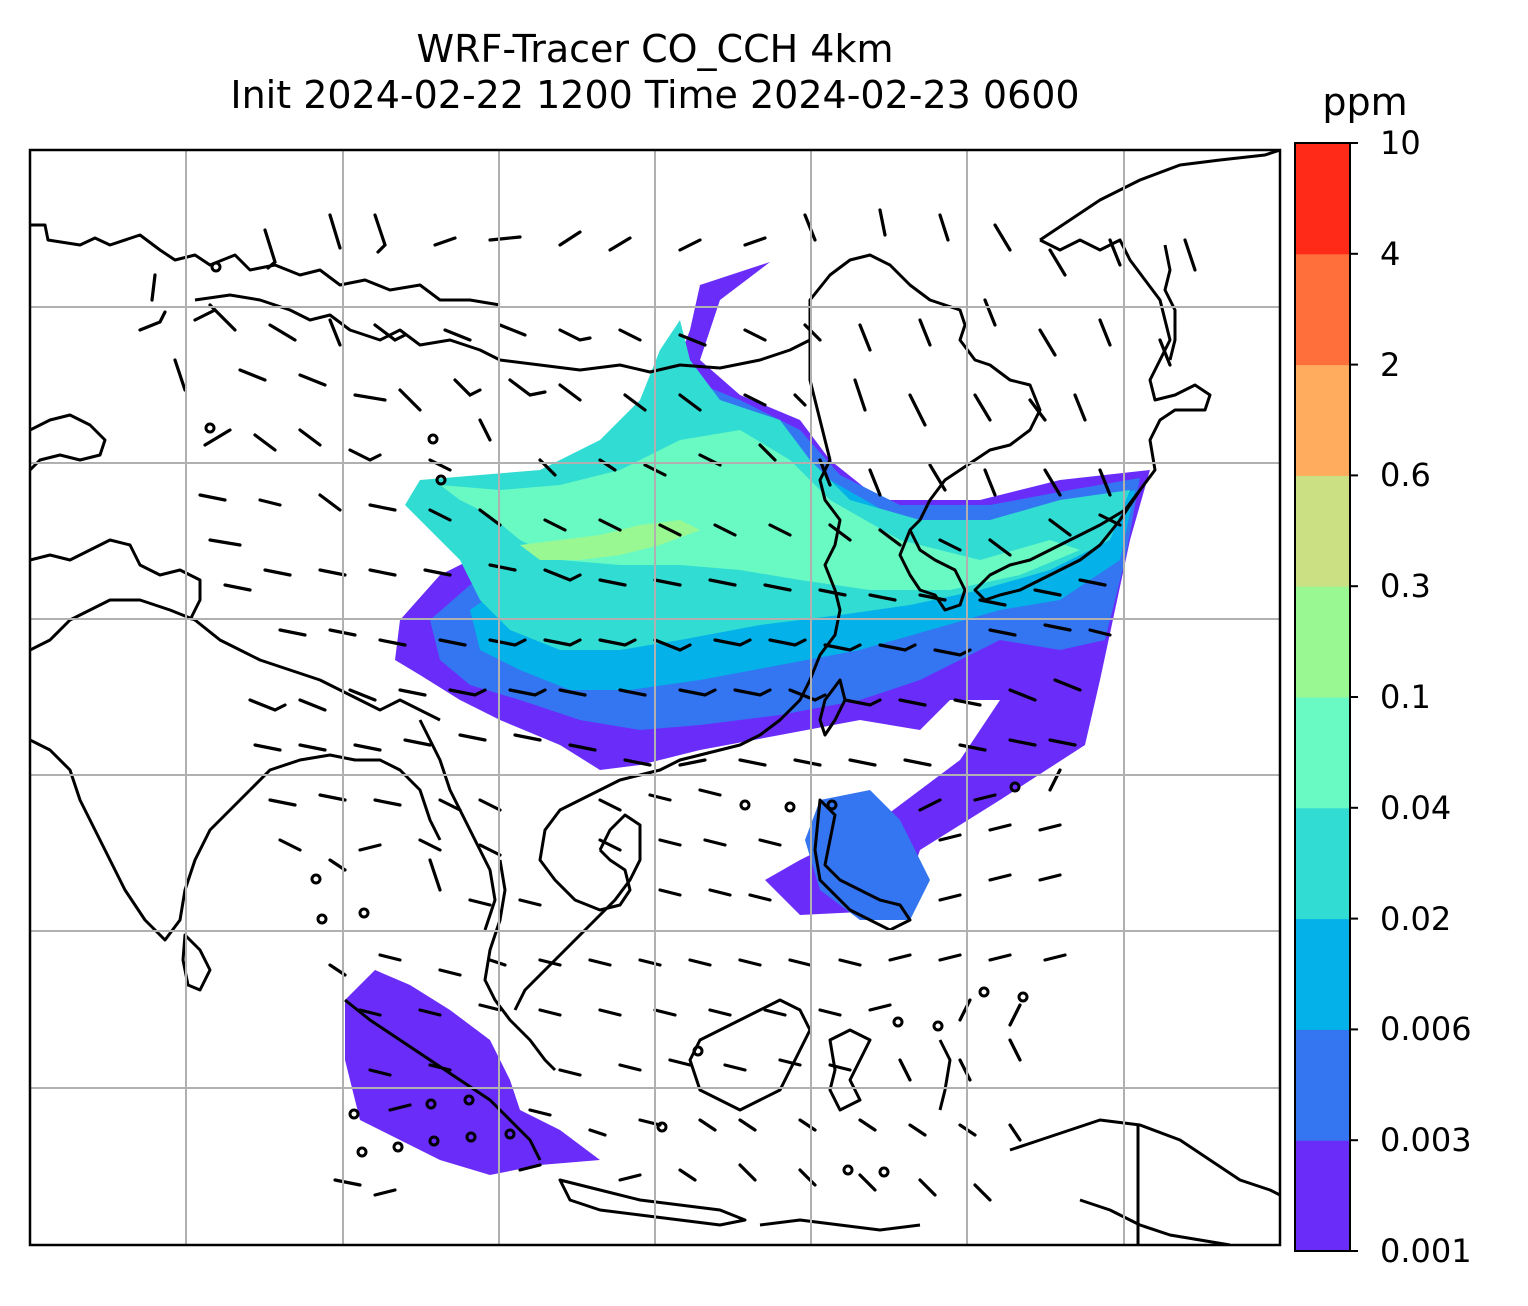 The height and width of the screenshot is (1306, 1528). I want to click on tracer-plume-south-low, so click(472, 1072).